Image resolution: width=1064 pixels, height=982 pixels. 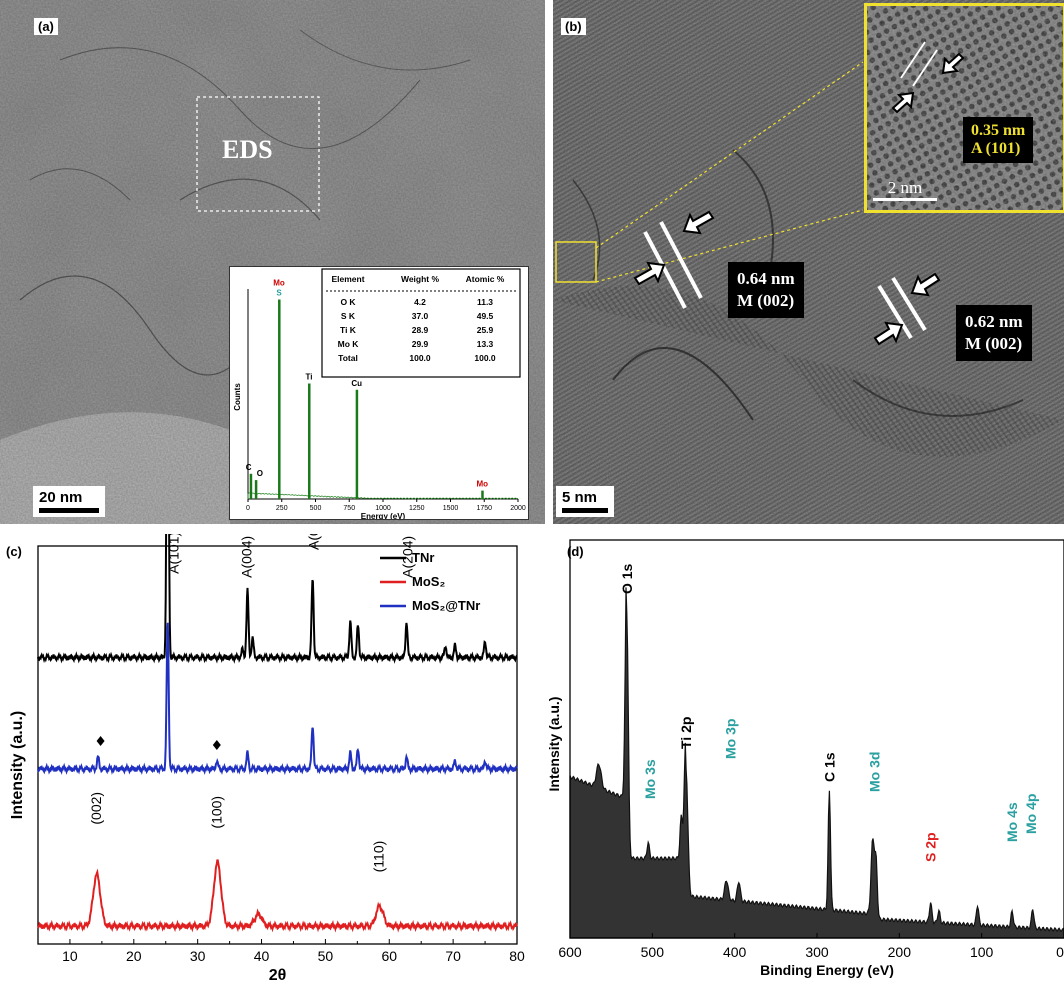 I want to click on xps-peak-label: Mo 4p, so click(x=1031, y=814).